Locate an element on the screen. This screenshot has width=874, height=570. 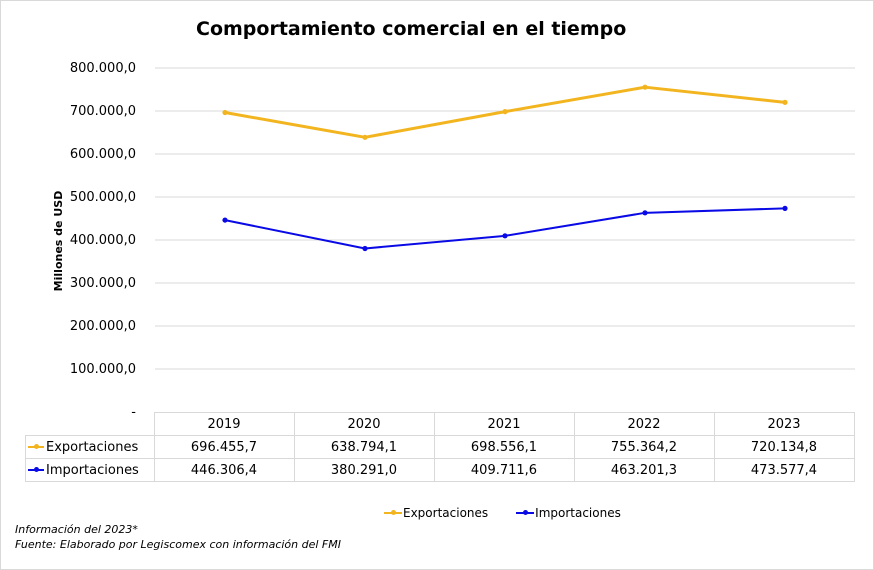
table-corner is located at coordinates (90, 424).